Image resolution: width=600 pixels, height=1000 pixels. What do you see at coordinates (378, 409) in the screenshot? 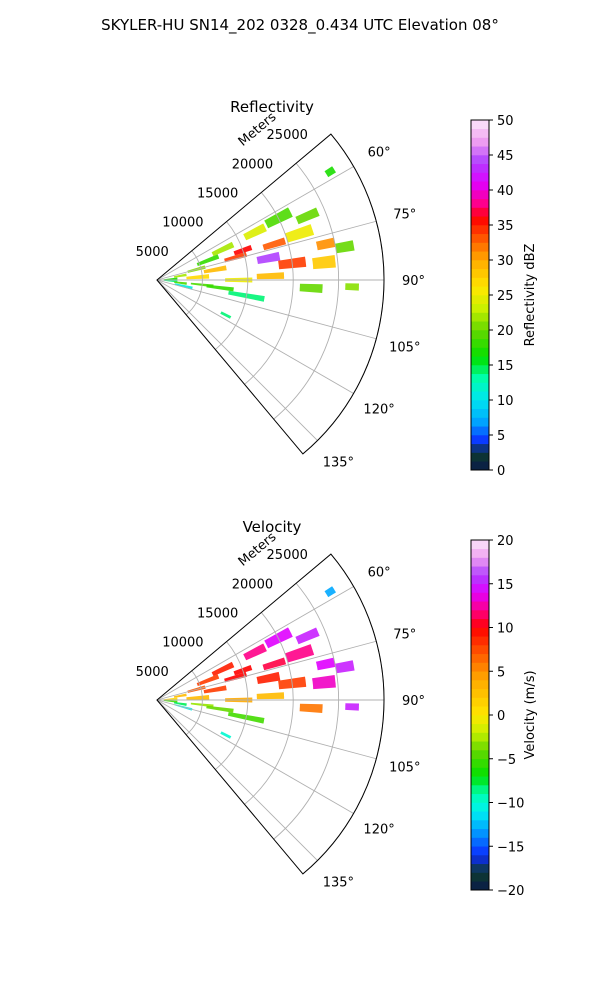
I see `azimuth-tick-label: 120°` at bounding box center [378, 409].